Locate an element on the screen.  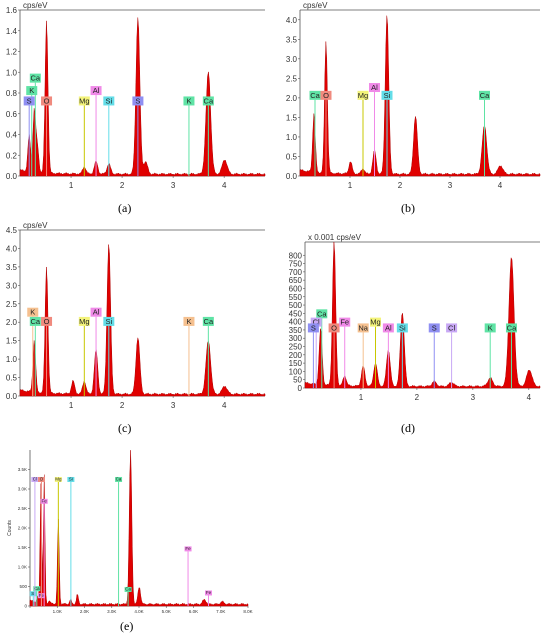
y-tick-label: 0.0 is located at coordinates (292, 176).